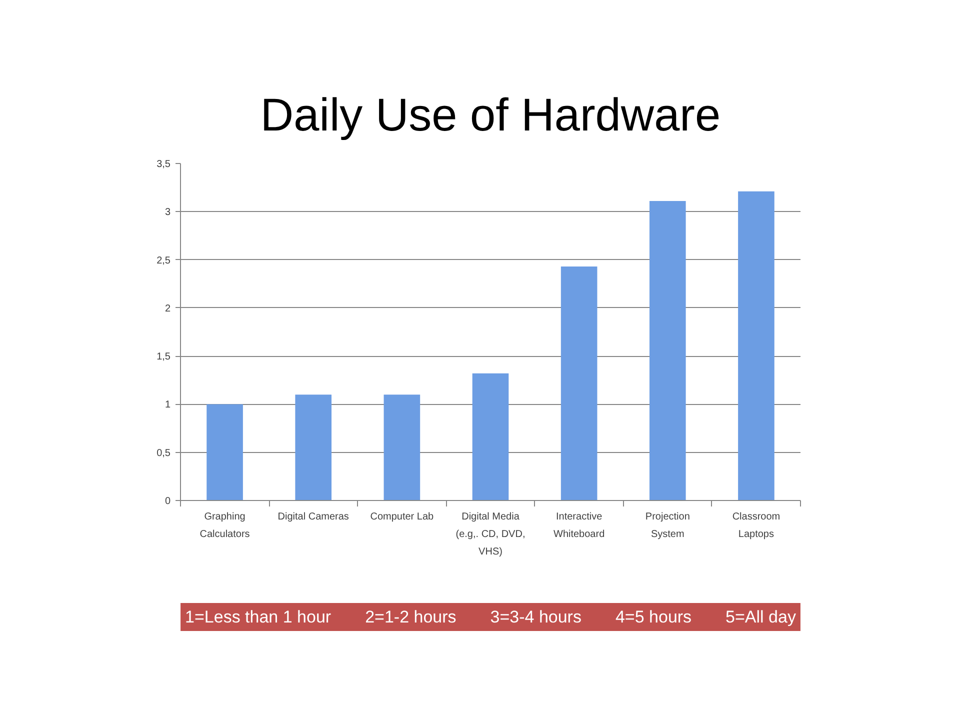  I want to click on y-tick-label: 2,5, so click(163, 260).